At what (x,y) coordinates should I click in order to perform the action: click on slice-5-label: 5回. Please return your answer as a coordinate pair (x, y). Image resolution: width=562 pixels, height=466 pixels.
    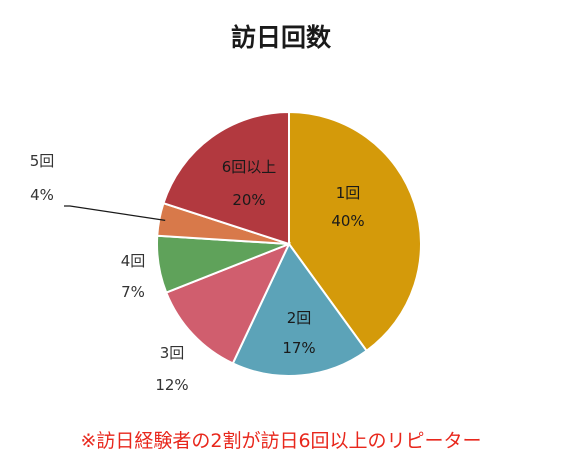
    Looking at the image, I should click on (42, 161).